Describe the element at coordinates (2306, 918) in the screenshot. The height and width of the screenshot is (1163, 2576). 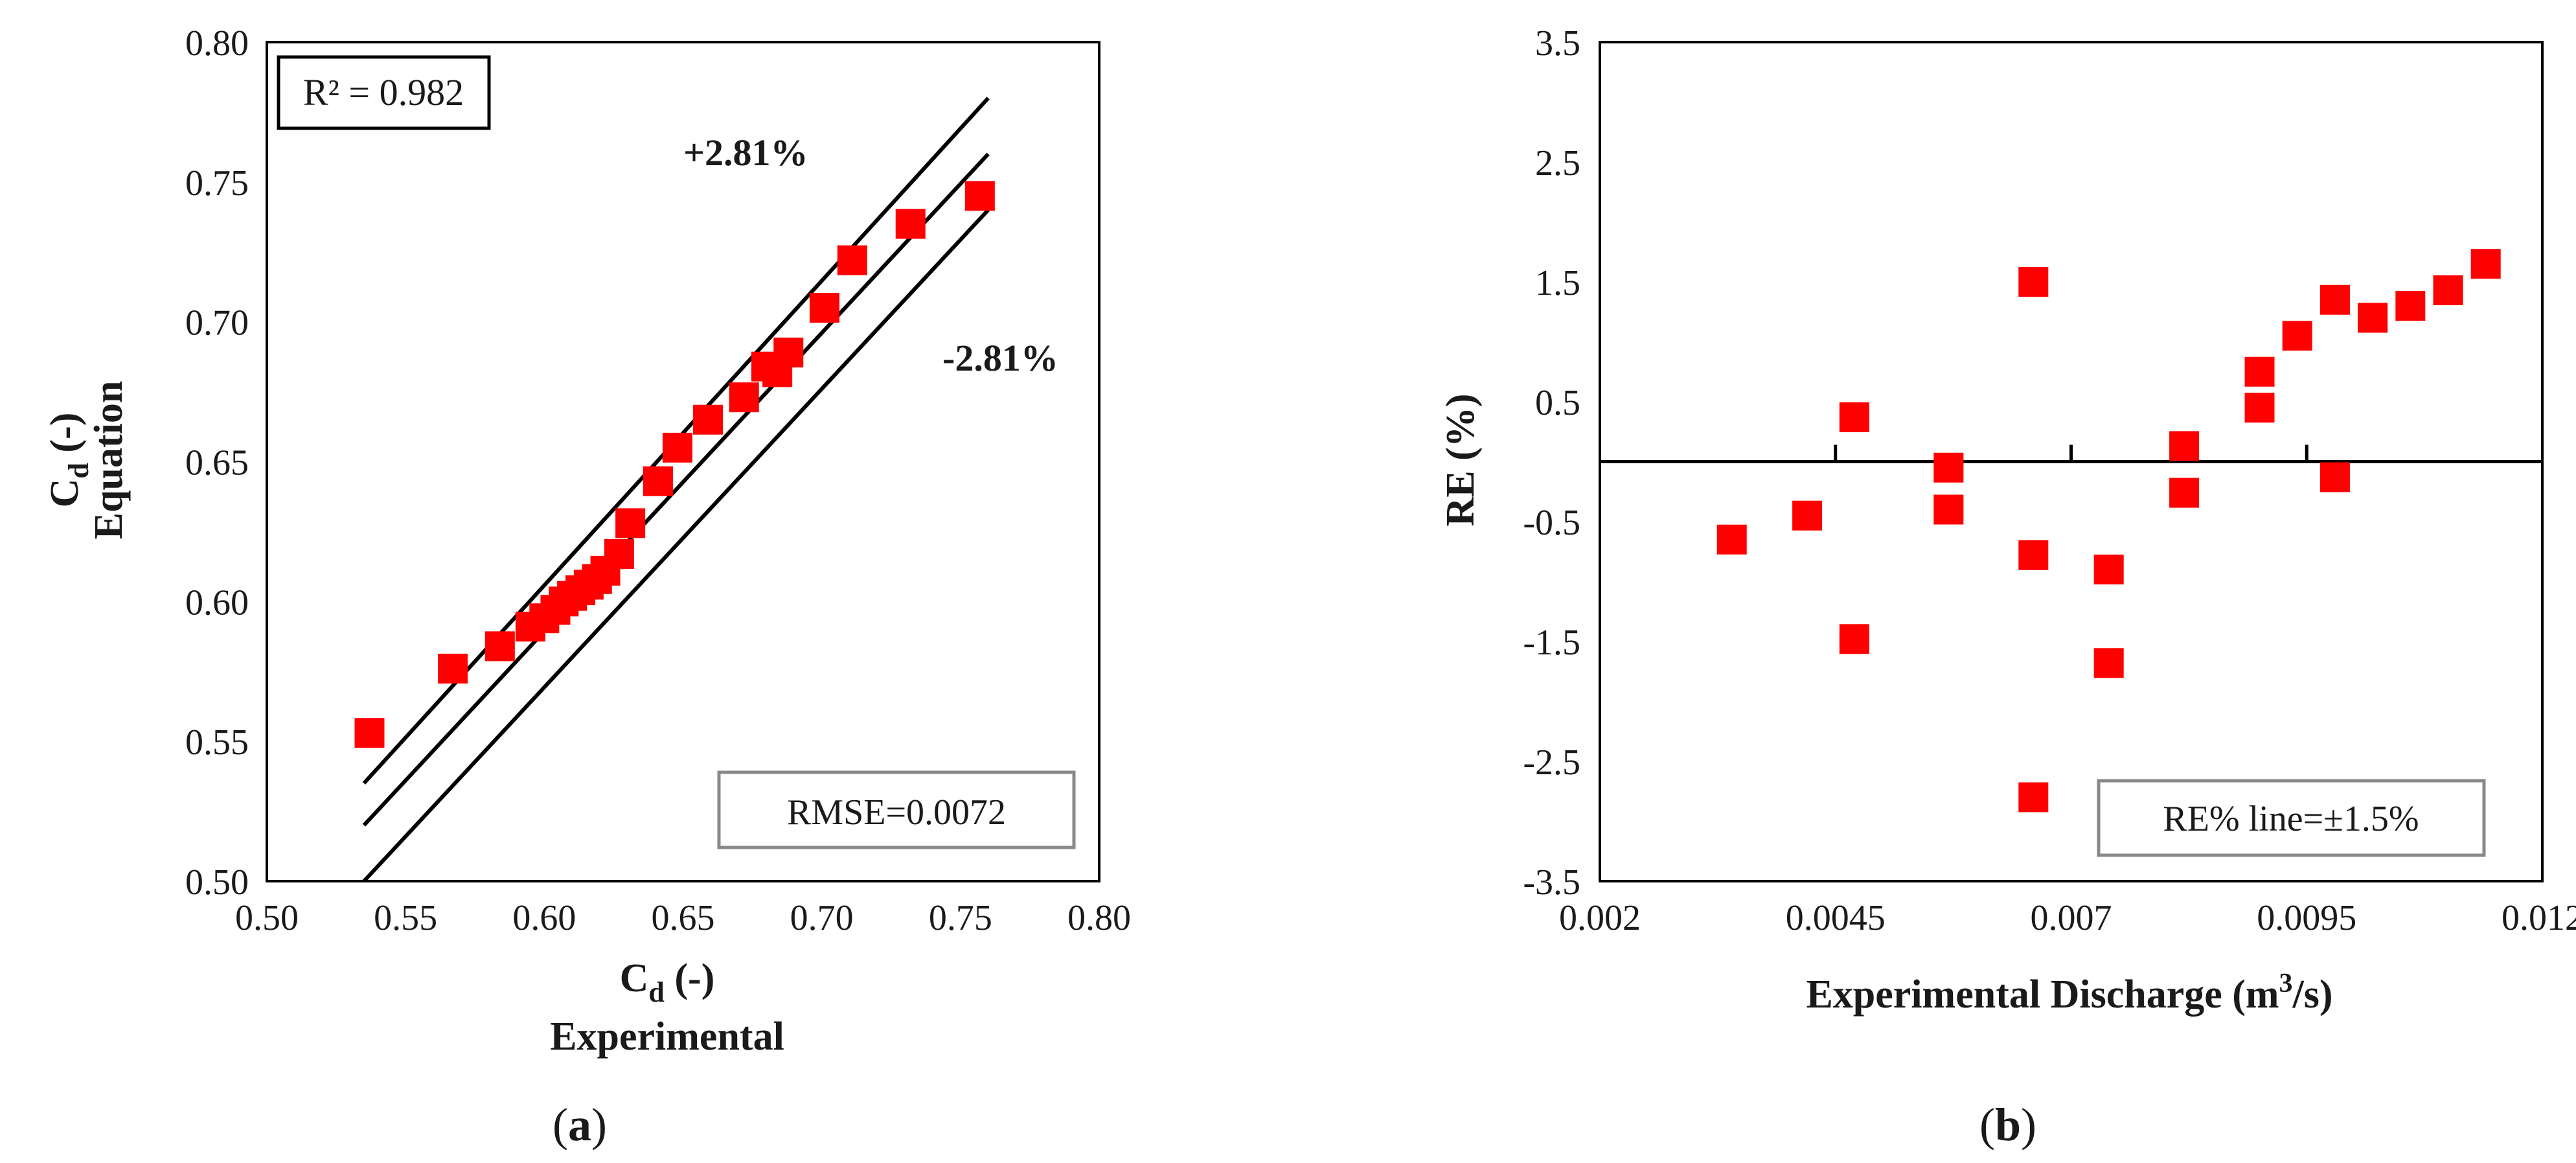
I see `panel-b-x-tick-label: 0.0095` at that location.